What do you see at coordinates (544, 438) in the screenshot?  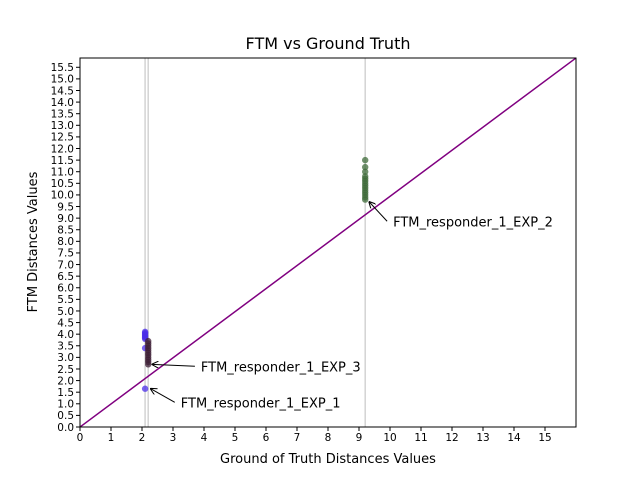 I see `x-tick-label: 15` at bounding box center [544, 438].